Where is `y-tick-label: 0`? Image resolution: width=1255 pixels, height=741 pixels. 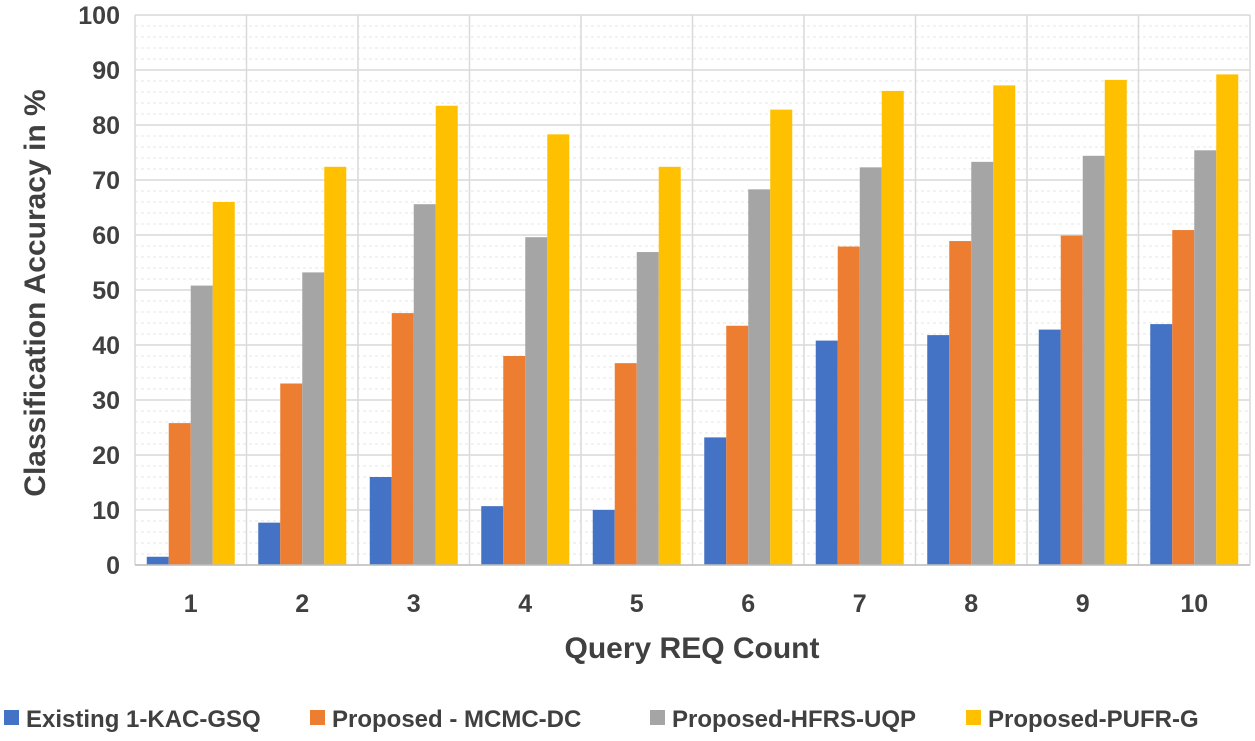 y-tick-label: 0 is located at coordinates (113, 566).